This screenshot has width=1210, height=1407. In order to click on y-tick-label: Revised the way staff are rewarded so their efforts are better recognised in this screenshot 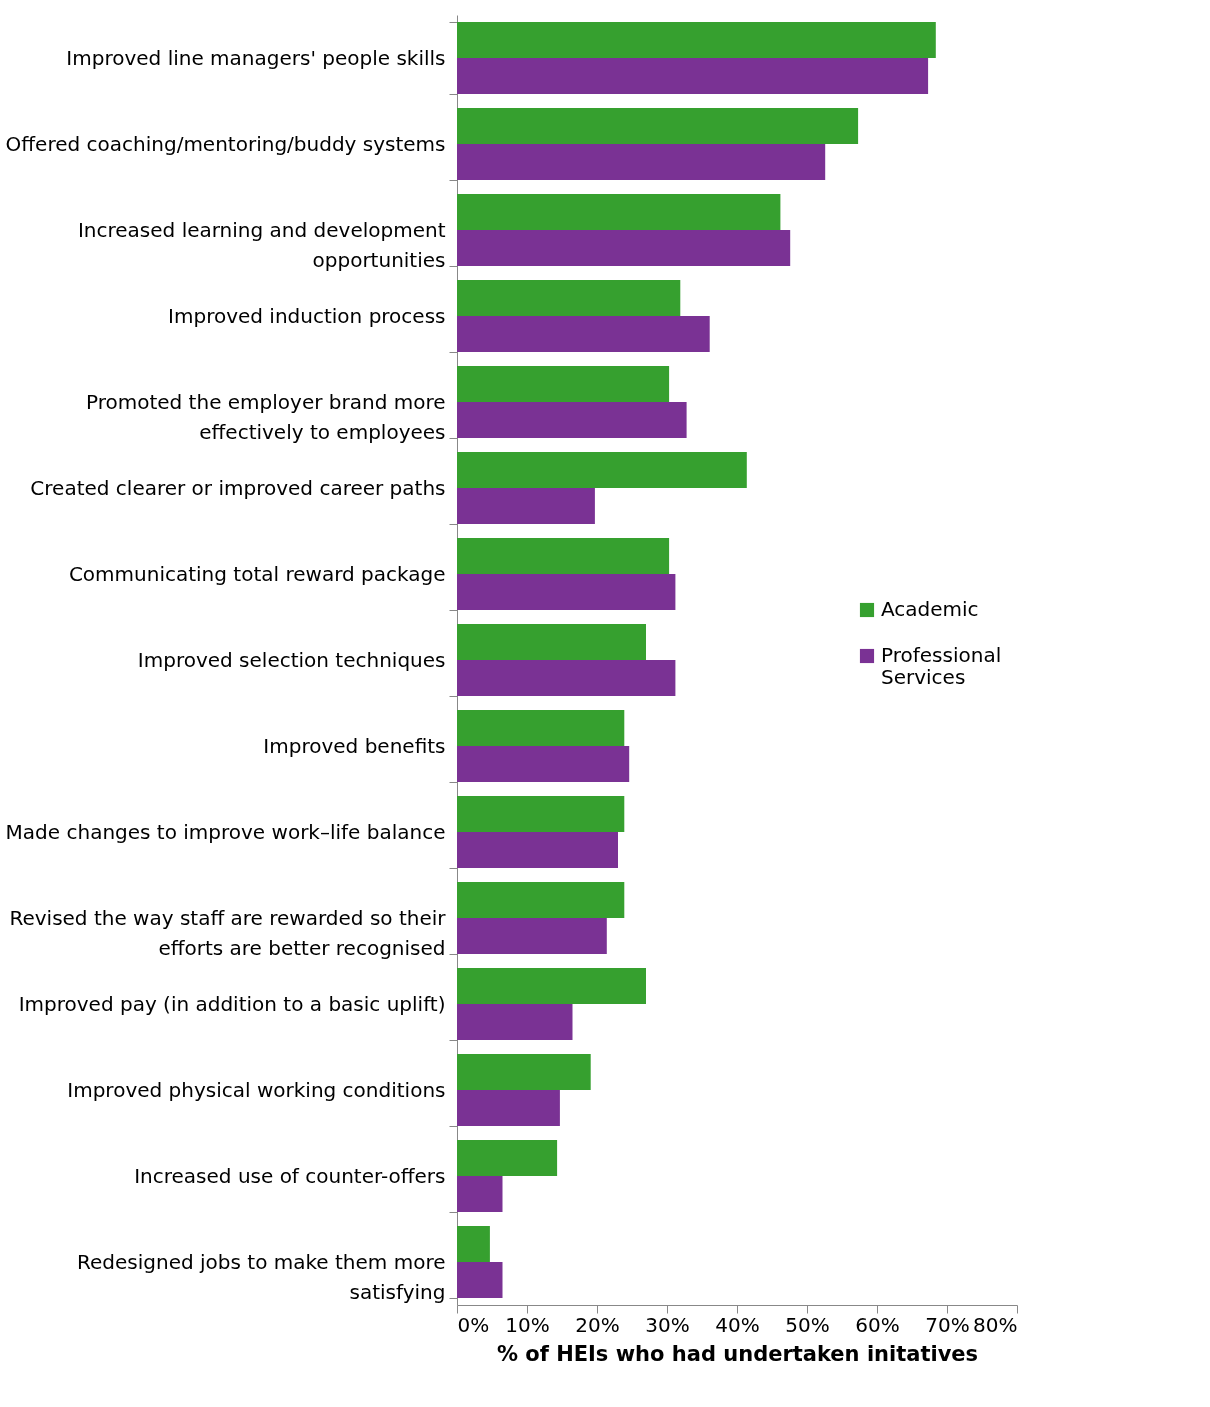, I will do `click(228, 932)`.